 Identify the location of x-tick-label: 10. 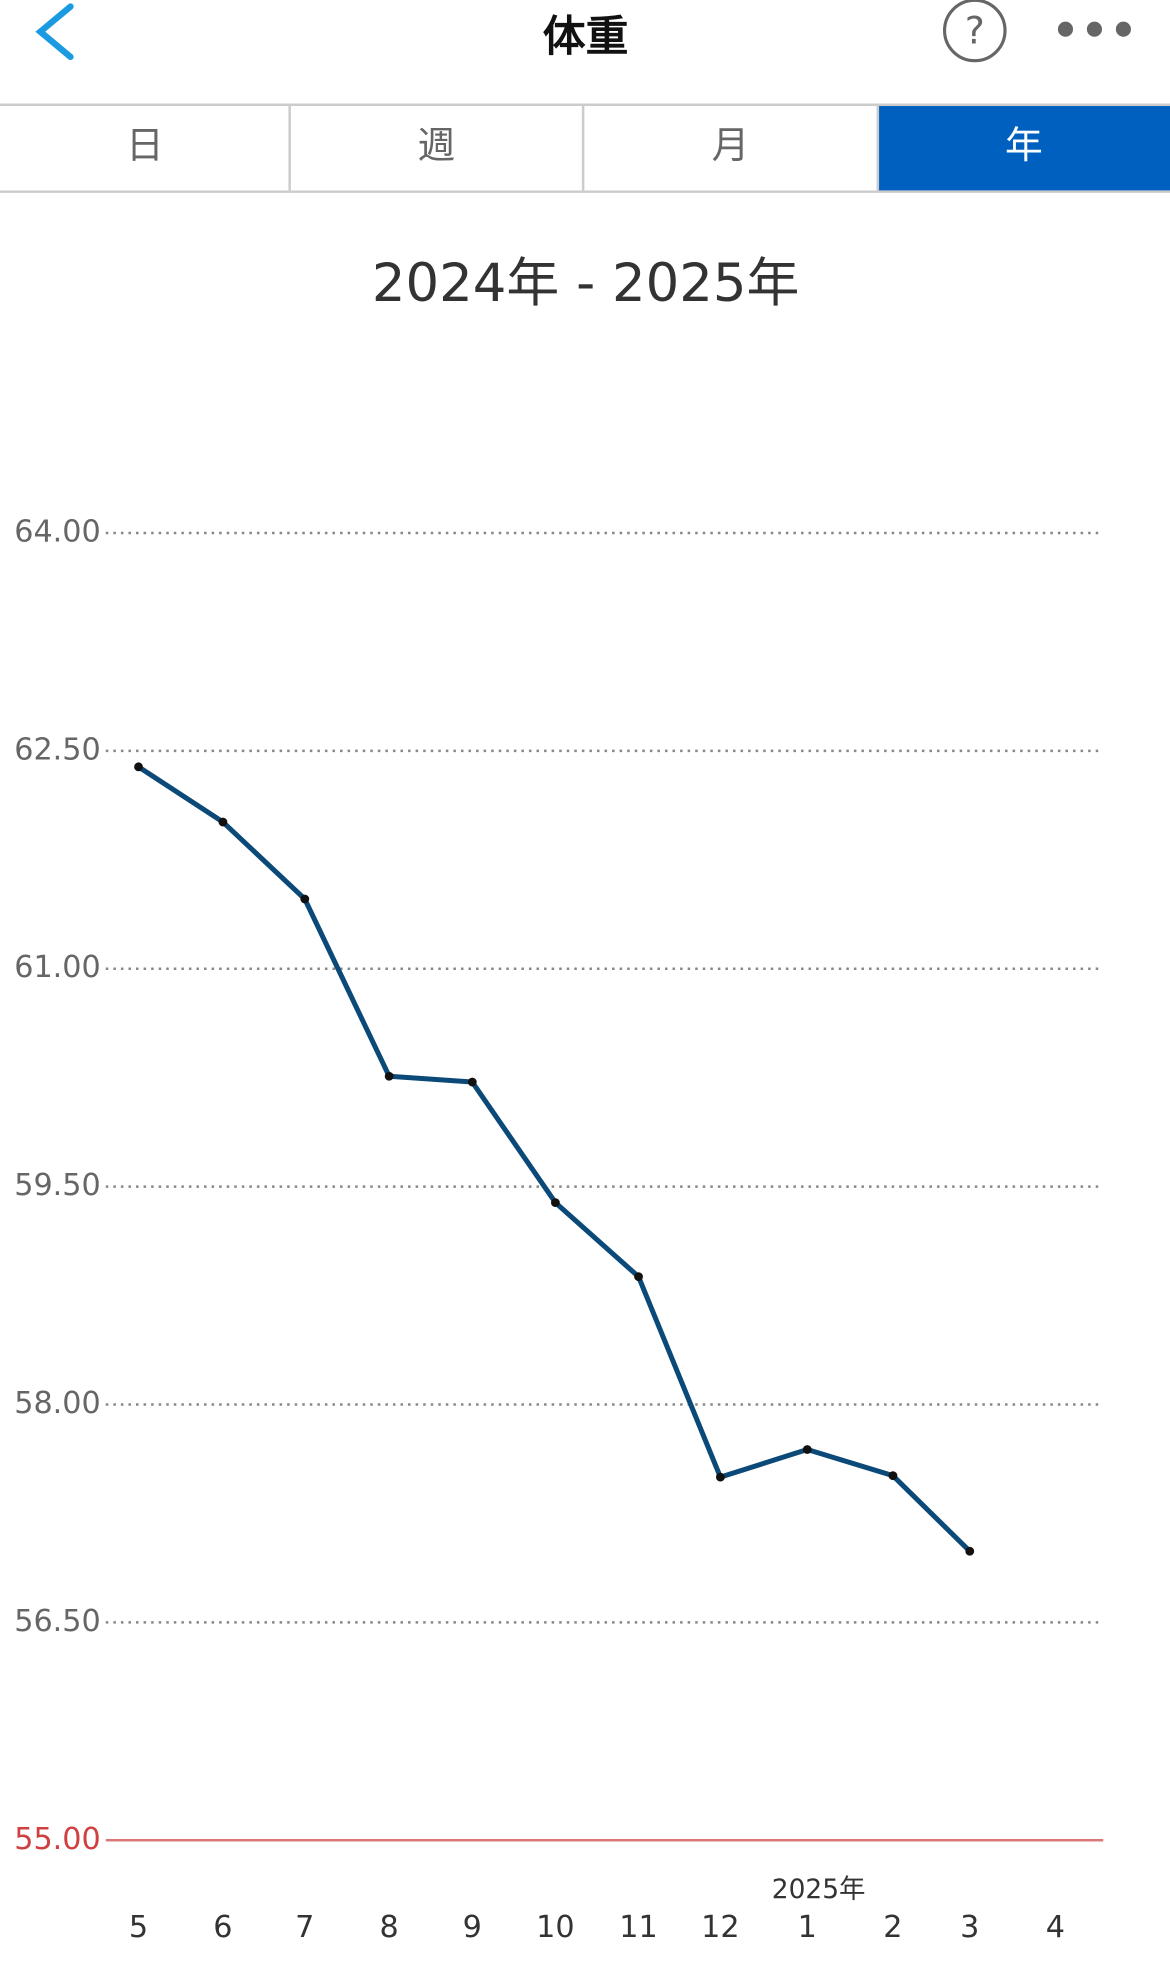
(555, 1927).